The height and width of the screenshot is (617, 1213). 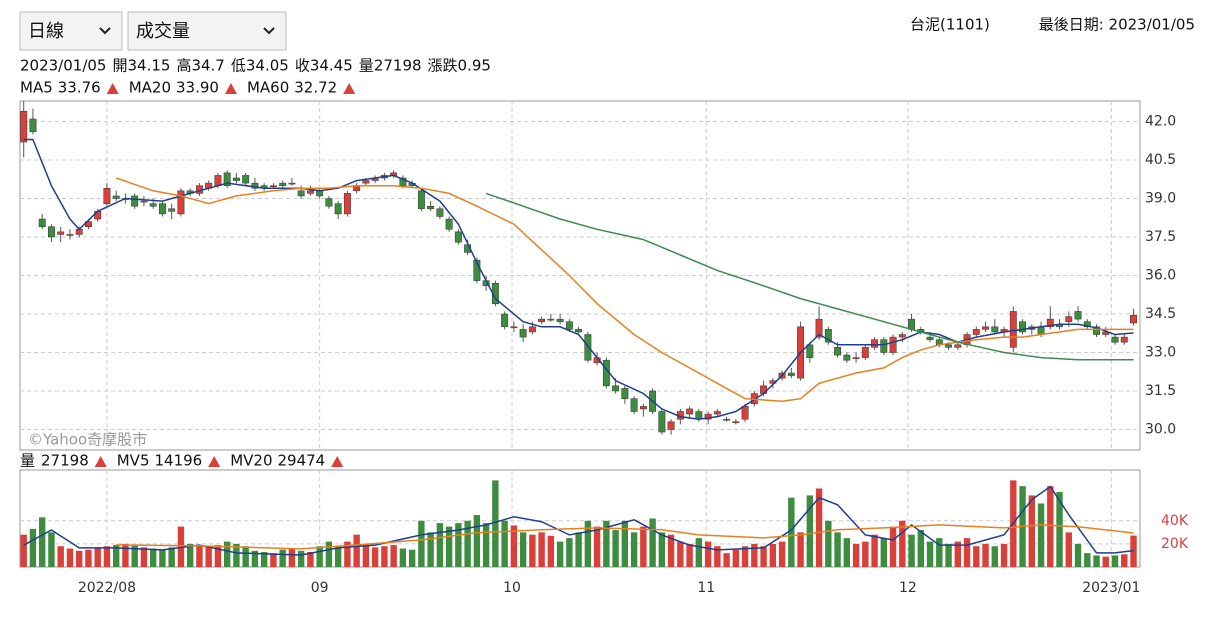 I want to click on indicator-select-text: 成交量, so click(x=163, y=31).